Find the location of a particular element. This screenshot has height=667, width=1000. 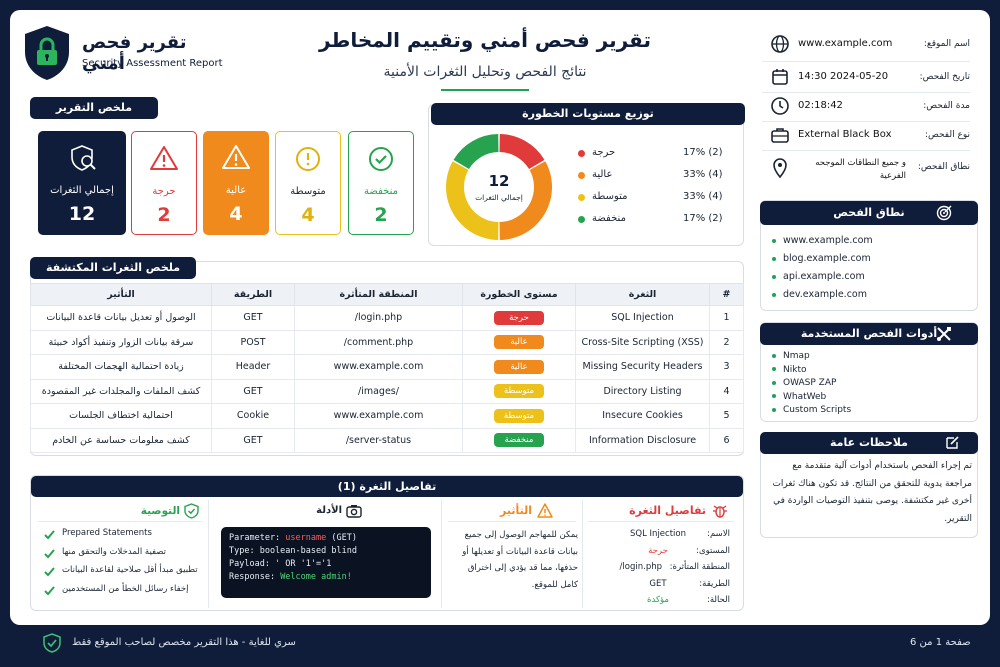

stat-critical: حرجة 2 is located at coordinates (164, 183).